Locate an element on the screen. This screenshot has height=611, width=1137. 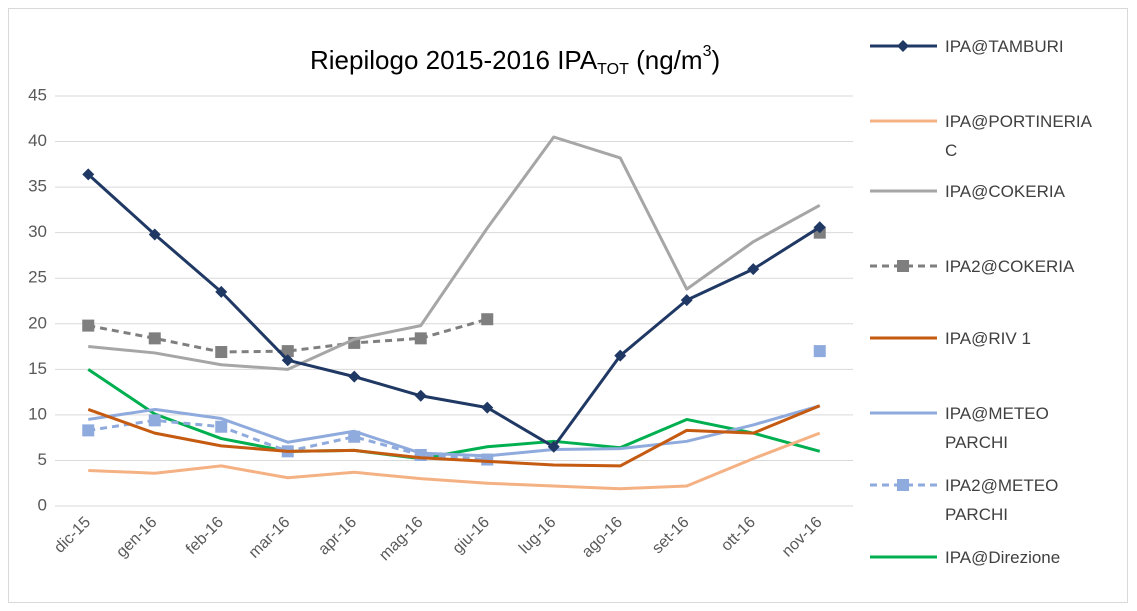
title-unit-end: ) is located at coordinates (715, 60).